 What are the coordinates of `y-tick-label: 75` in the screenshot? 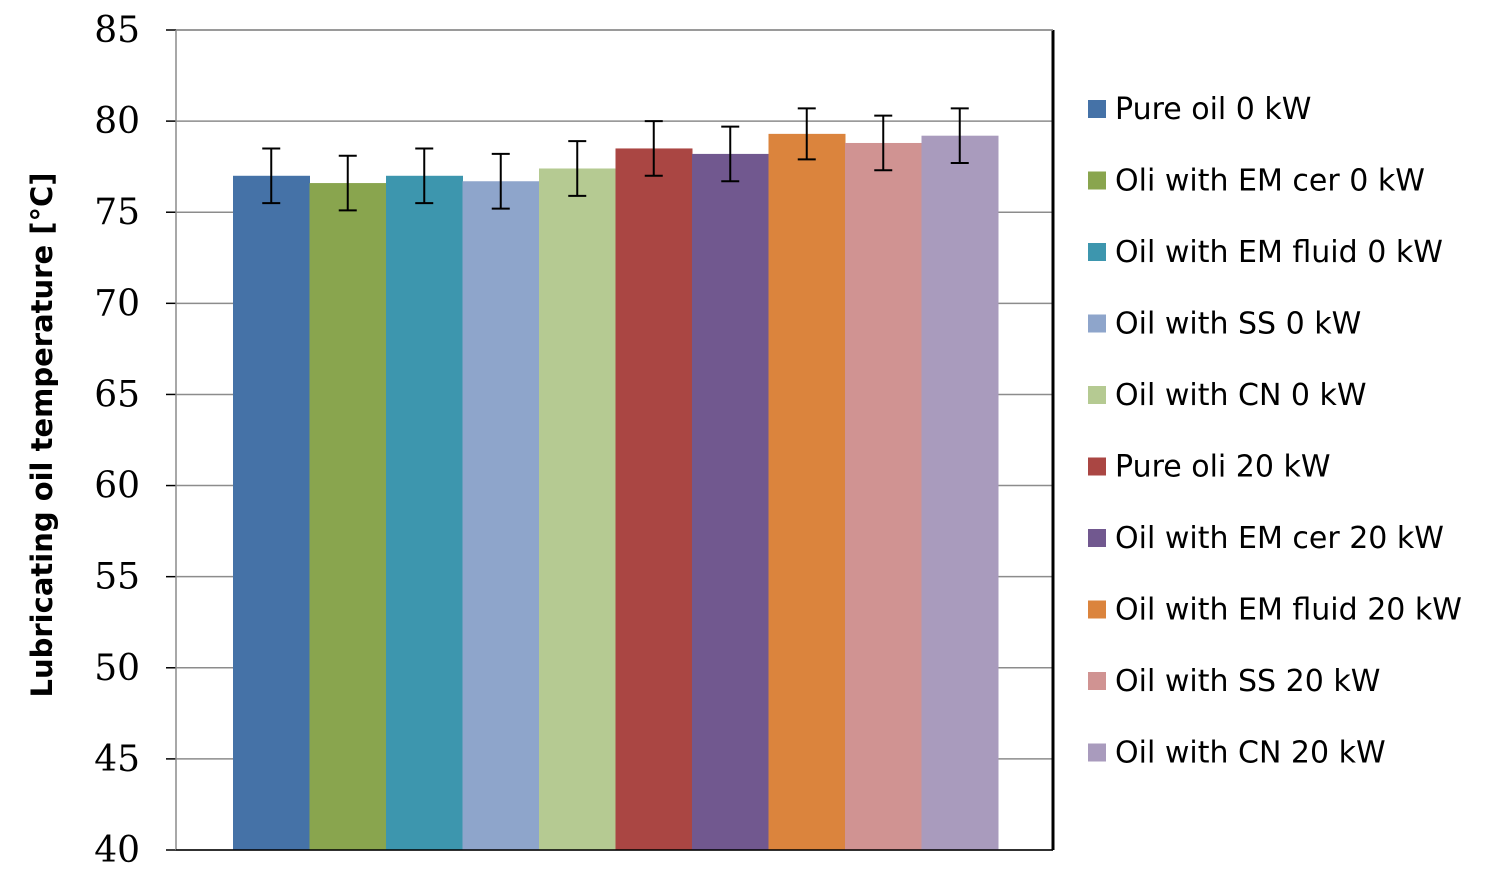 It's located at (117, 212).